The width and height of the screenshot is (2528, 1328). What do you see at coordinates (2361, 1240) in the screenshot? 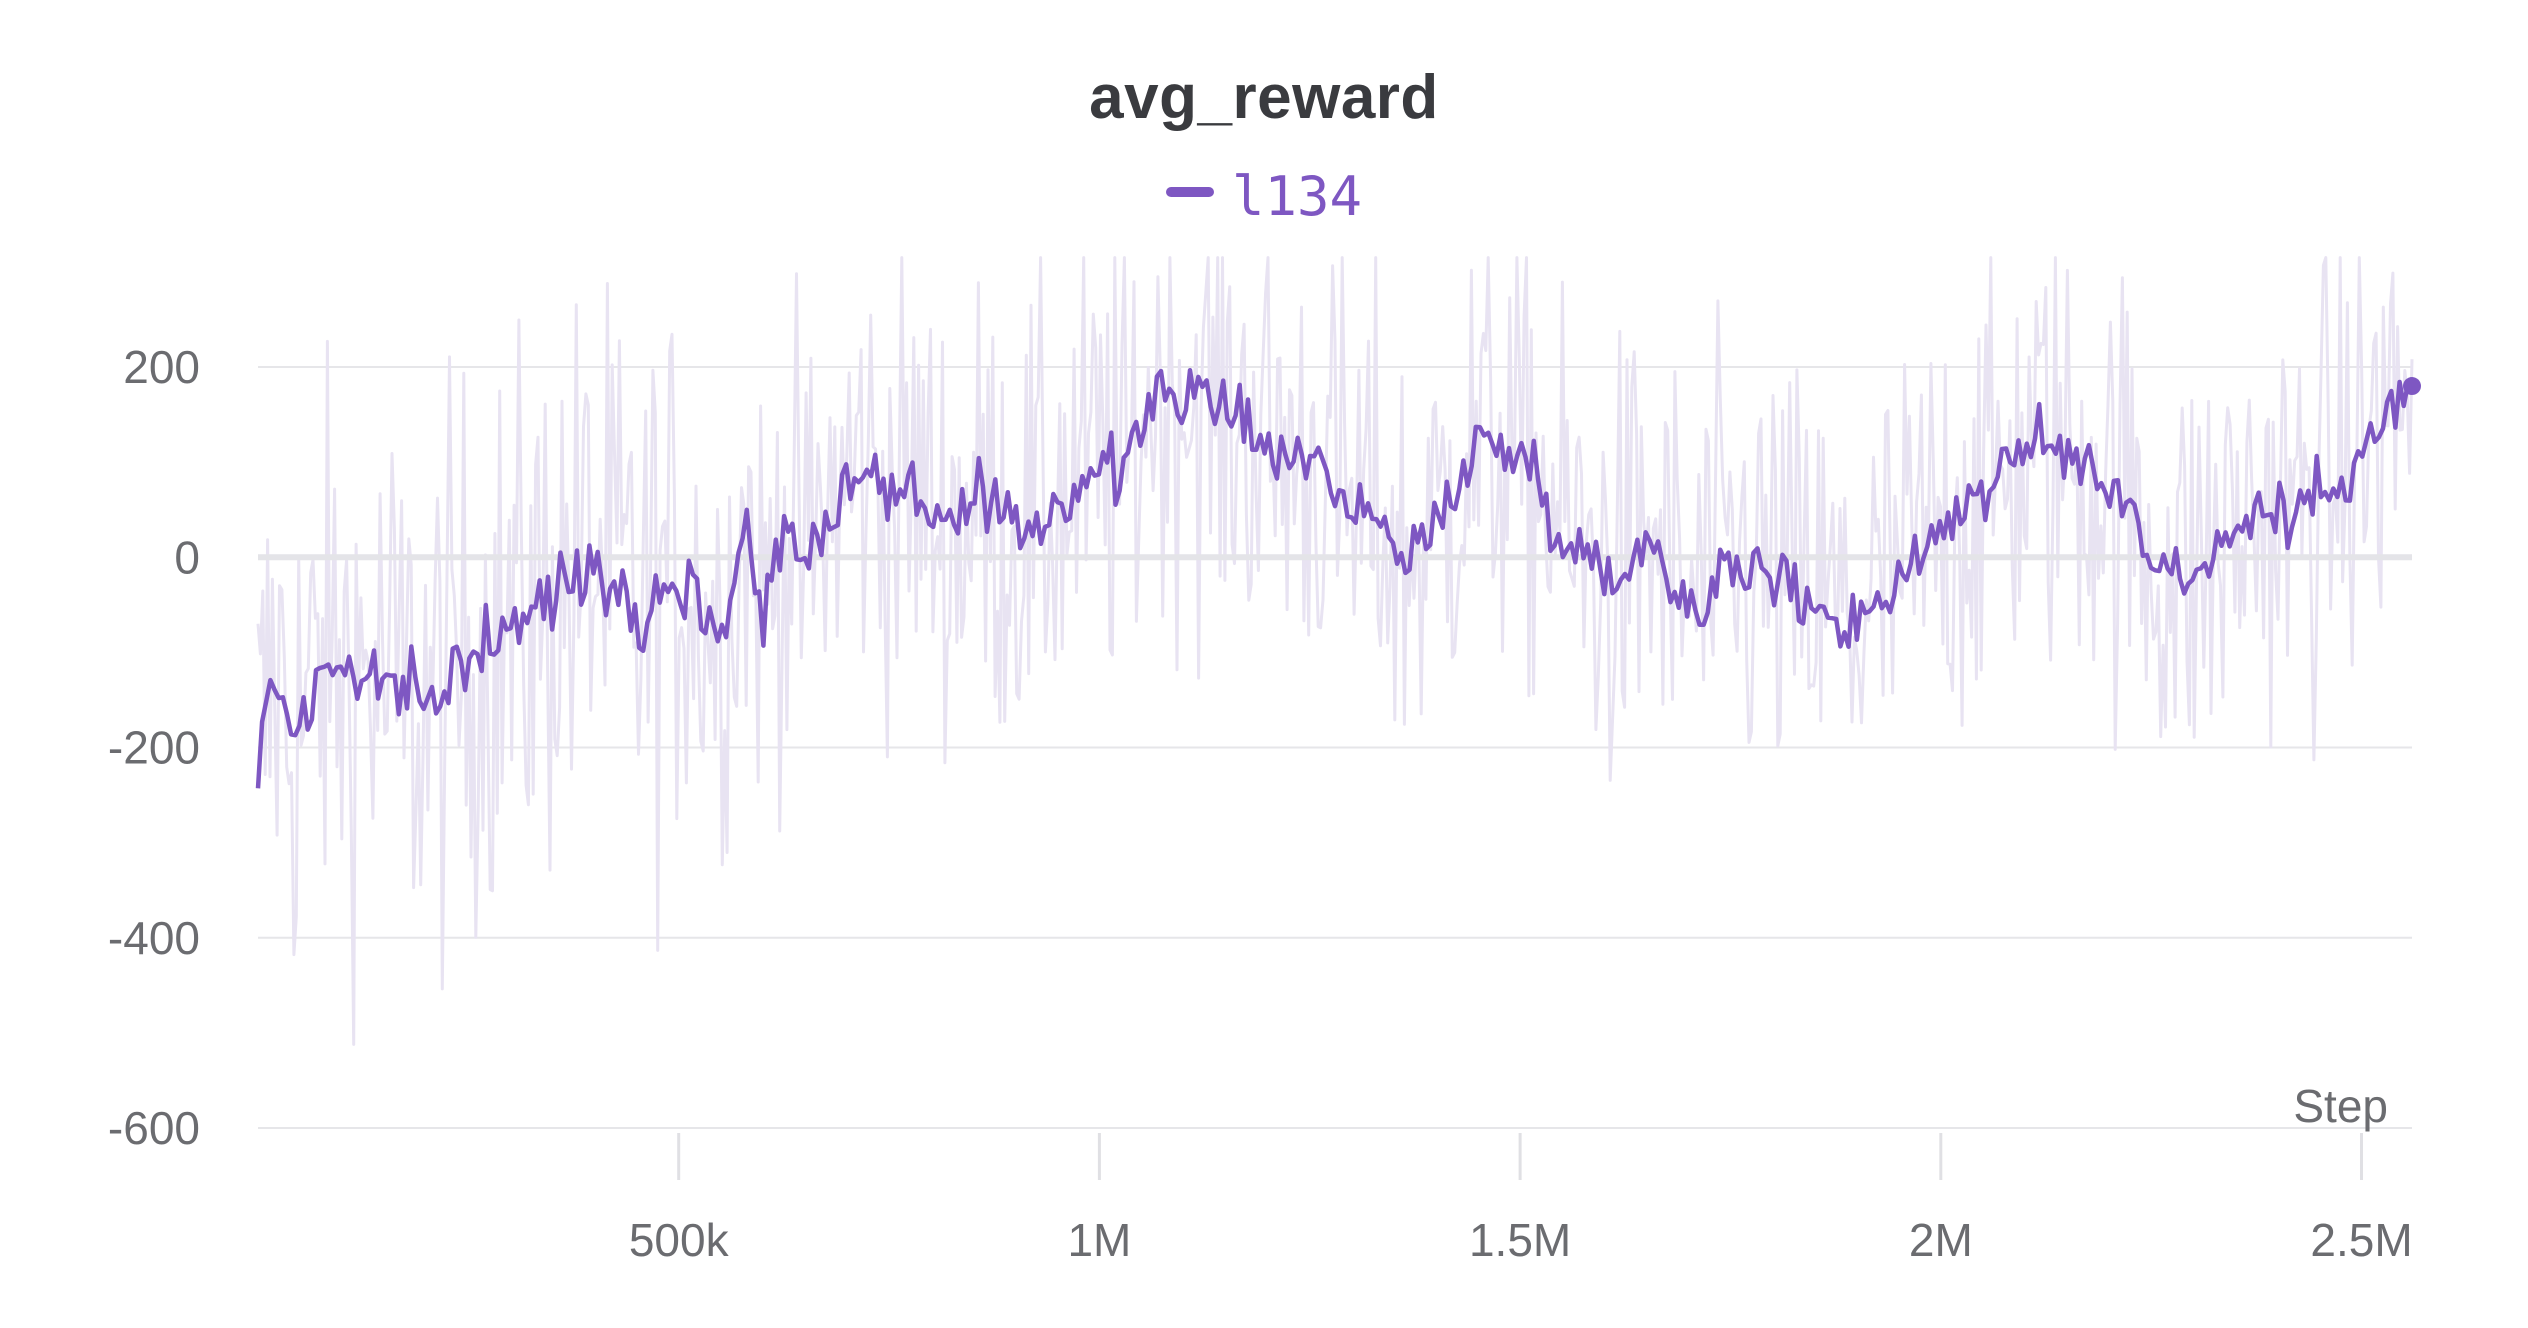
I see `x-tick-label: 2.5M` at bounding box center [2361, 1240].